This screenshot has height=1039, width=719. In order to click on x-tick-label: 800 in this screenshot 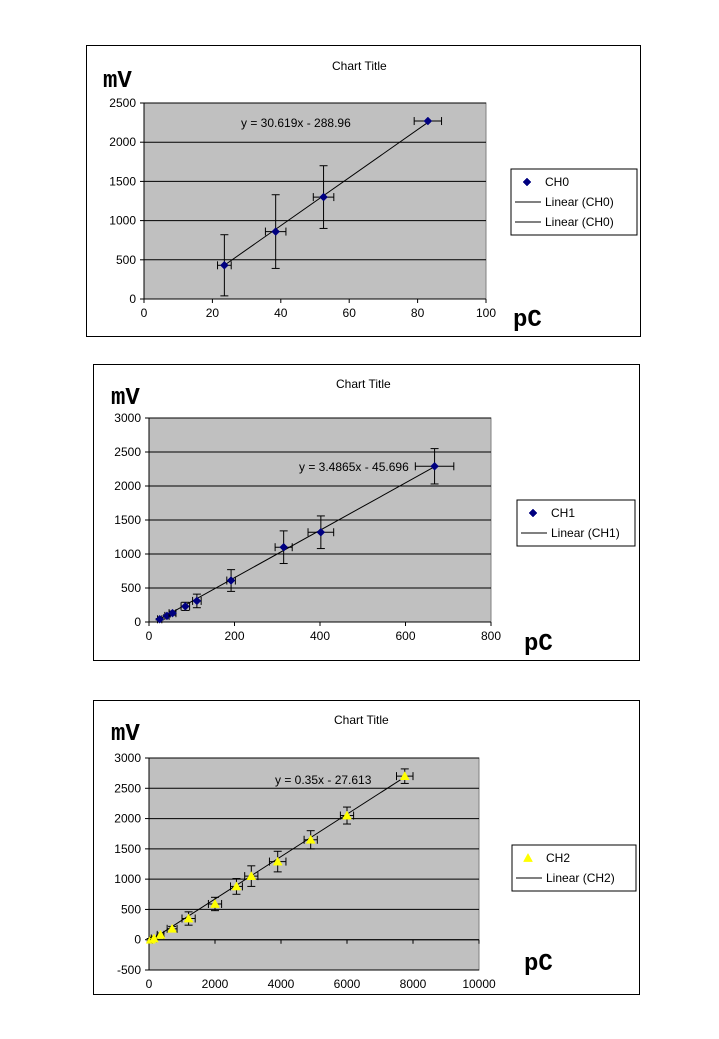, I will do `click(491, 636)`.